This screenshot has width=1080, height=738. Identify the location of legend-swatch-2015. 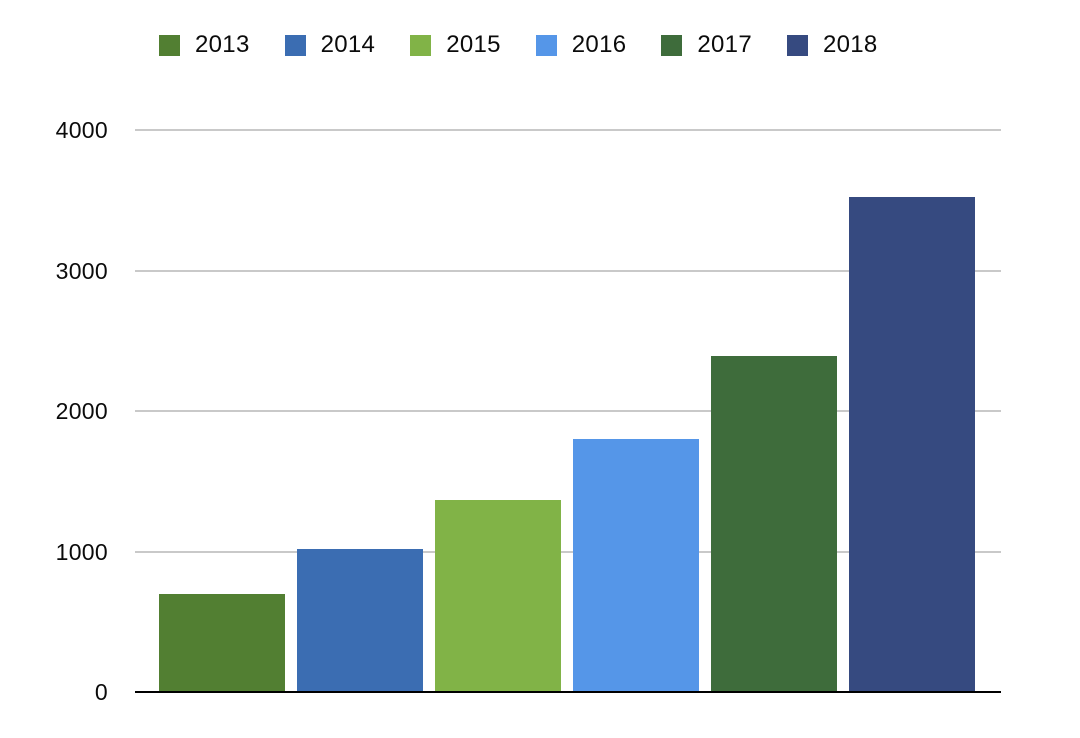
(421, 45).